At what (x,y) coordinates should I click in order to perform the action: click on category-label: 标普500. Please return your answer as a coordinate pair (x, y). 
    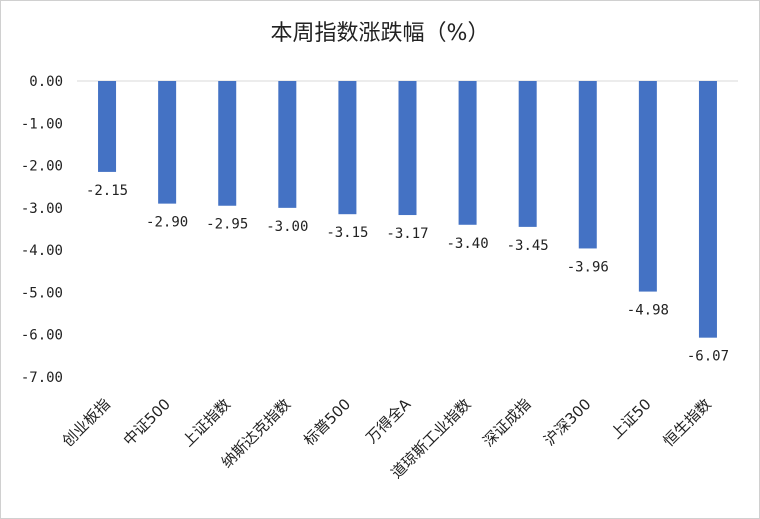
    Looking at the image, I should click on (327, 422).